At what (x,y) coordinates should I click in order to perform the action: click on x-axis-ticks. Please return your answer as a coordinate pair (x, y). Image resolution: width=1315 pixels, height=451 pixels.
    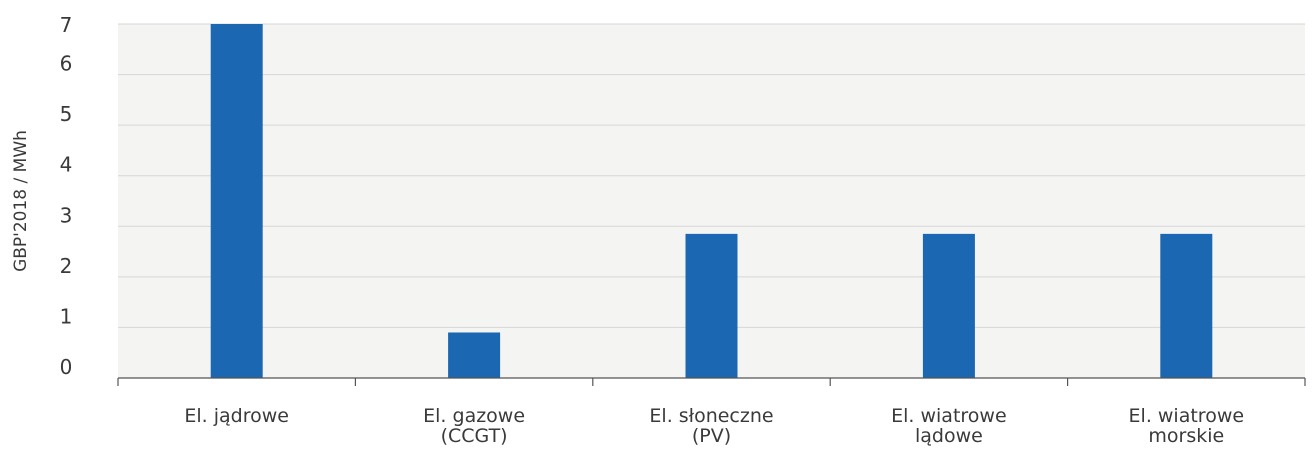
    Looking at the image, I should click on (711, 382).